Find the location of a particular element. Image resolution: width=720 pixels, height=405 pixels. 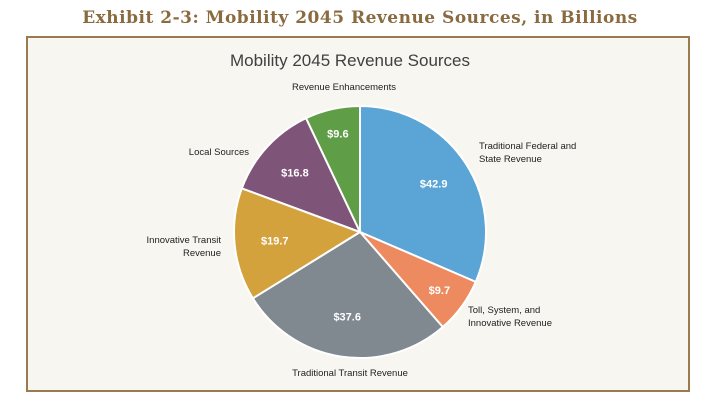

value-label-revenue-enhancements: $9.6 is located at coordinates (337, 135).